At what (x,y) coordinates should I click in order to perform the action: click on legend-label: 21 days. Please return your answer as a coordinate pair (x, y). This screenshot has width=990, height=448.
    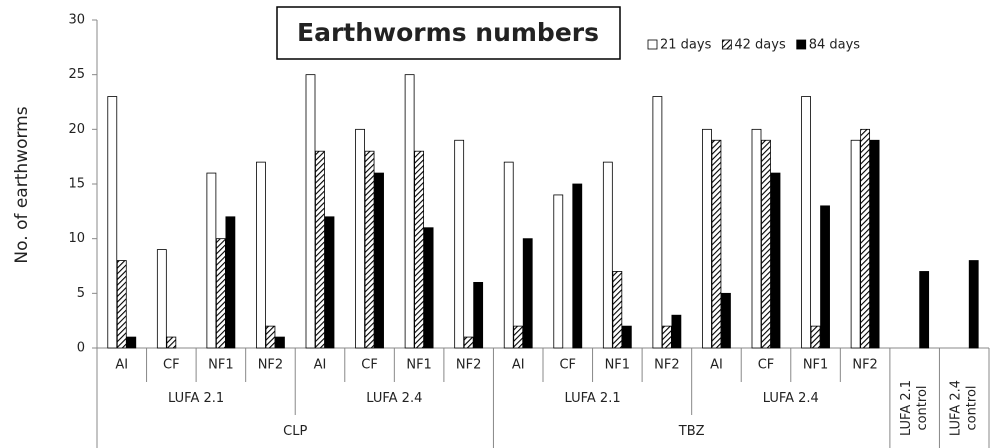
    Looking at the image, I should click on (686, 45).